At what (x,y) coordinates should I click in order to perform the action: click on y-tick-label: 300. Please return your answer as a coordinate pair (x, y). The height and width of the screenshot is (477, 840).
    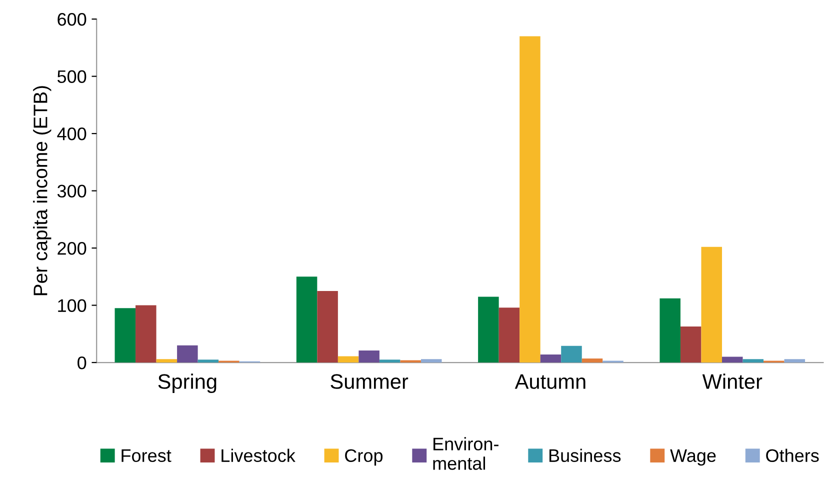
    Looking at the image, I should click on (71, 191).